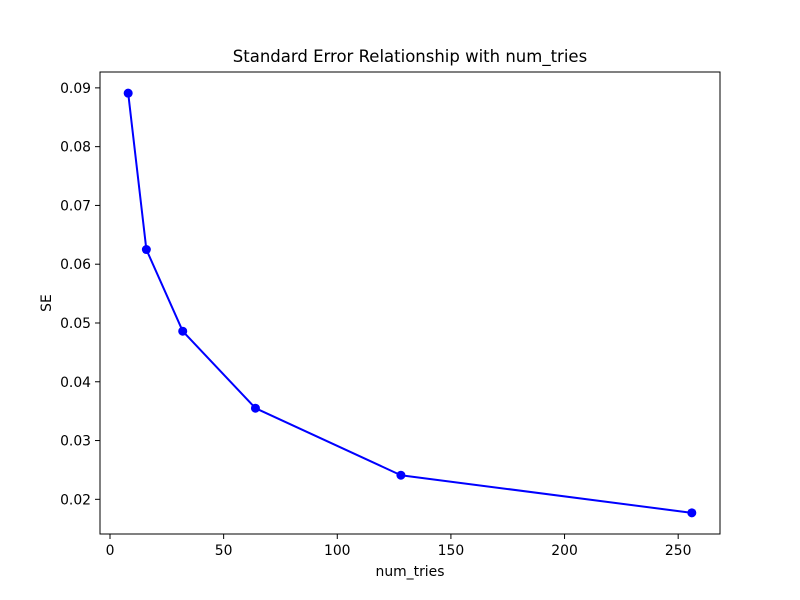 This screenshot has width=800, height=600. What do you see at coordinates (80, 294) in the screenshot?
I see `y-axis: 0.02 0.03 0.04 0.05 0.06 0.07 0.08 0.09` at bounding box center [80, 294].